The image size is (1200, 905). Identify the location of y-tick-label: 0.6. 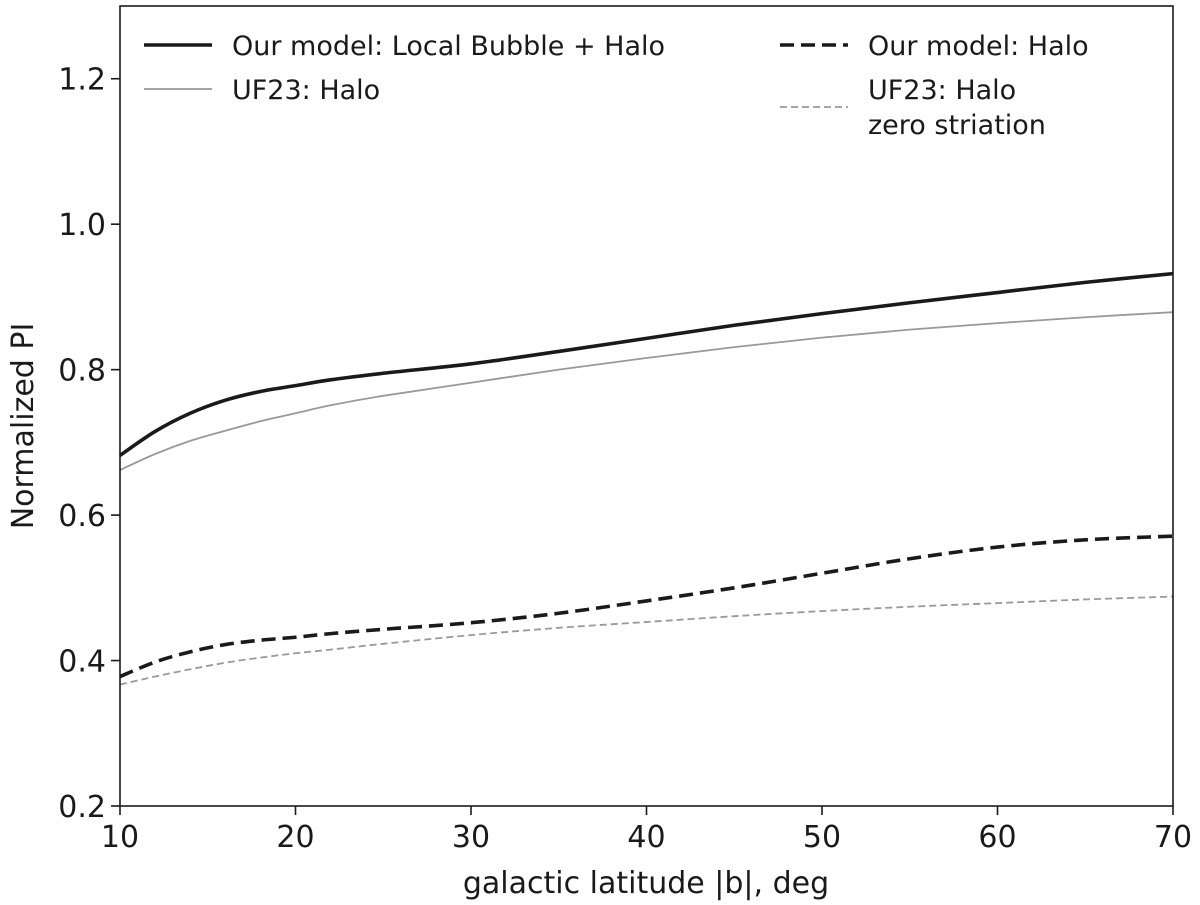
(82, 516).